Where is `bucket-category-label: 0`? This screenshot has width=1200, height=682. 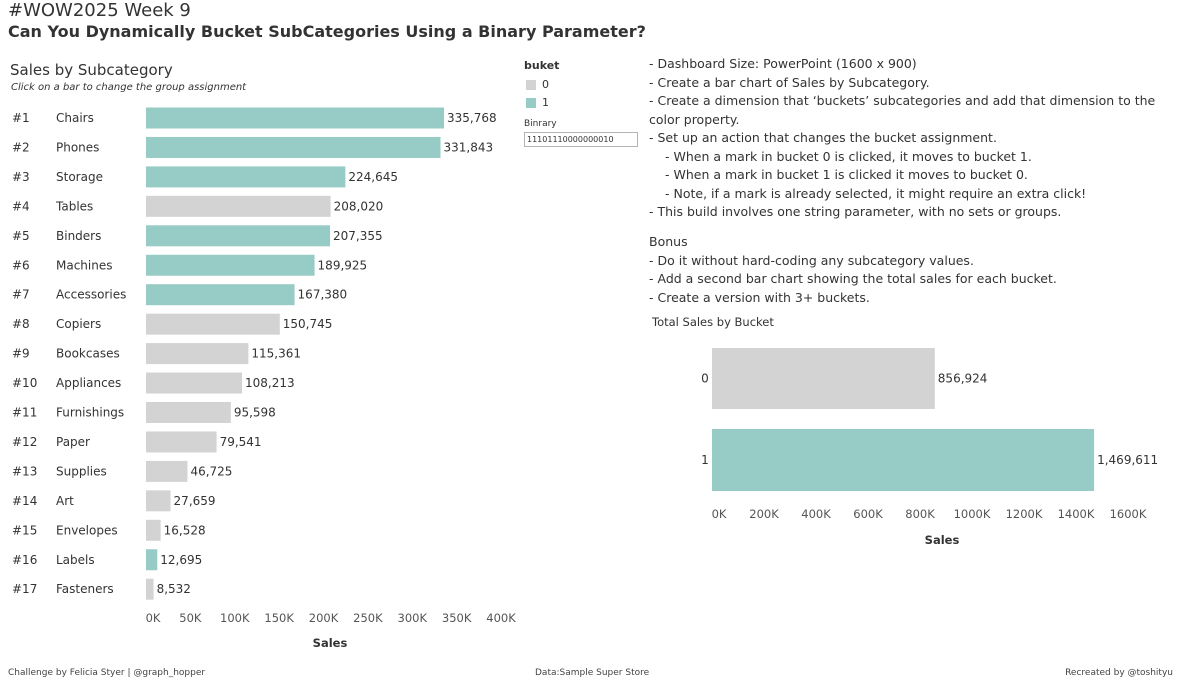
bucket-category-label: 0 is located at coordinates (705, 379).